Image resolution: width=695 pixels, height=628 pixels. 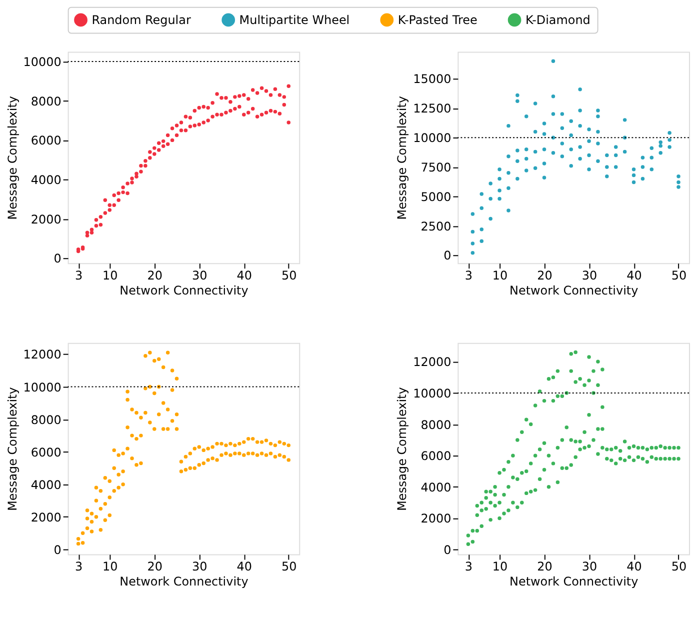 What do you see at coordinates (436, 226) in the screenshot?
I see `y-tick-label: 2500` at bounding box center [436, 226].